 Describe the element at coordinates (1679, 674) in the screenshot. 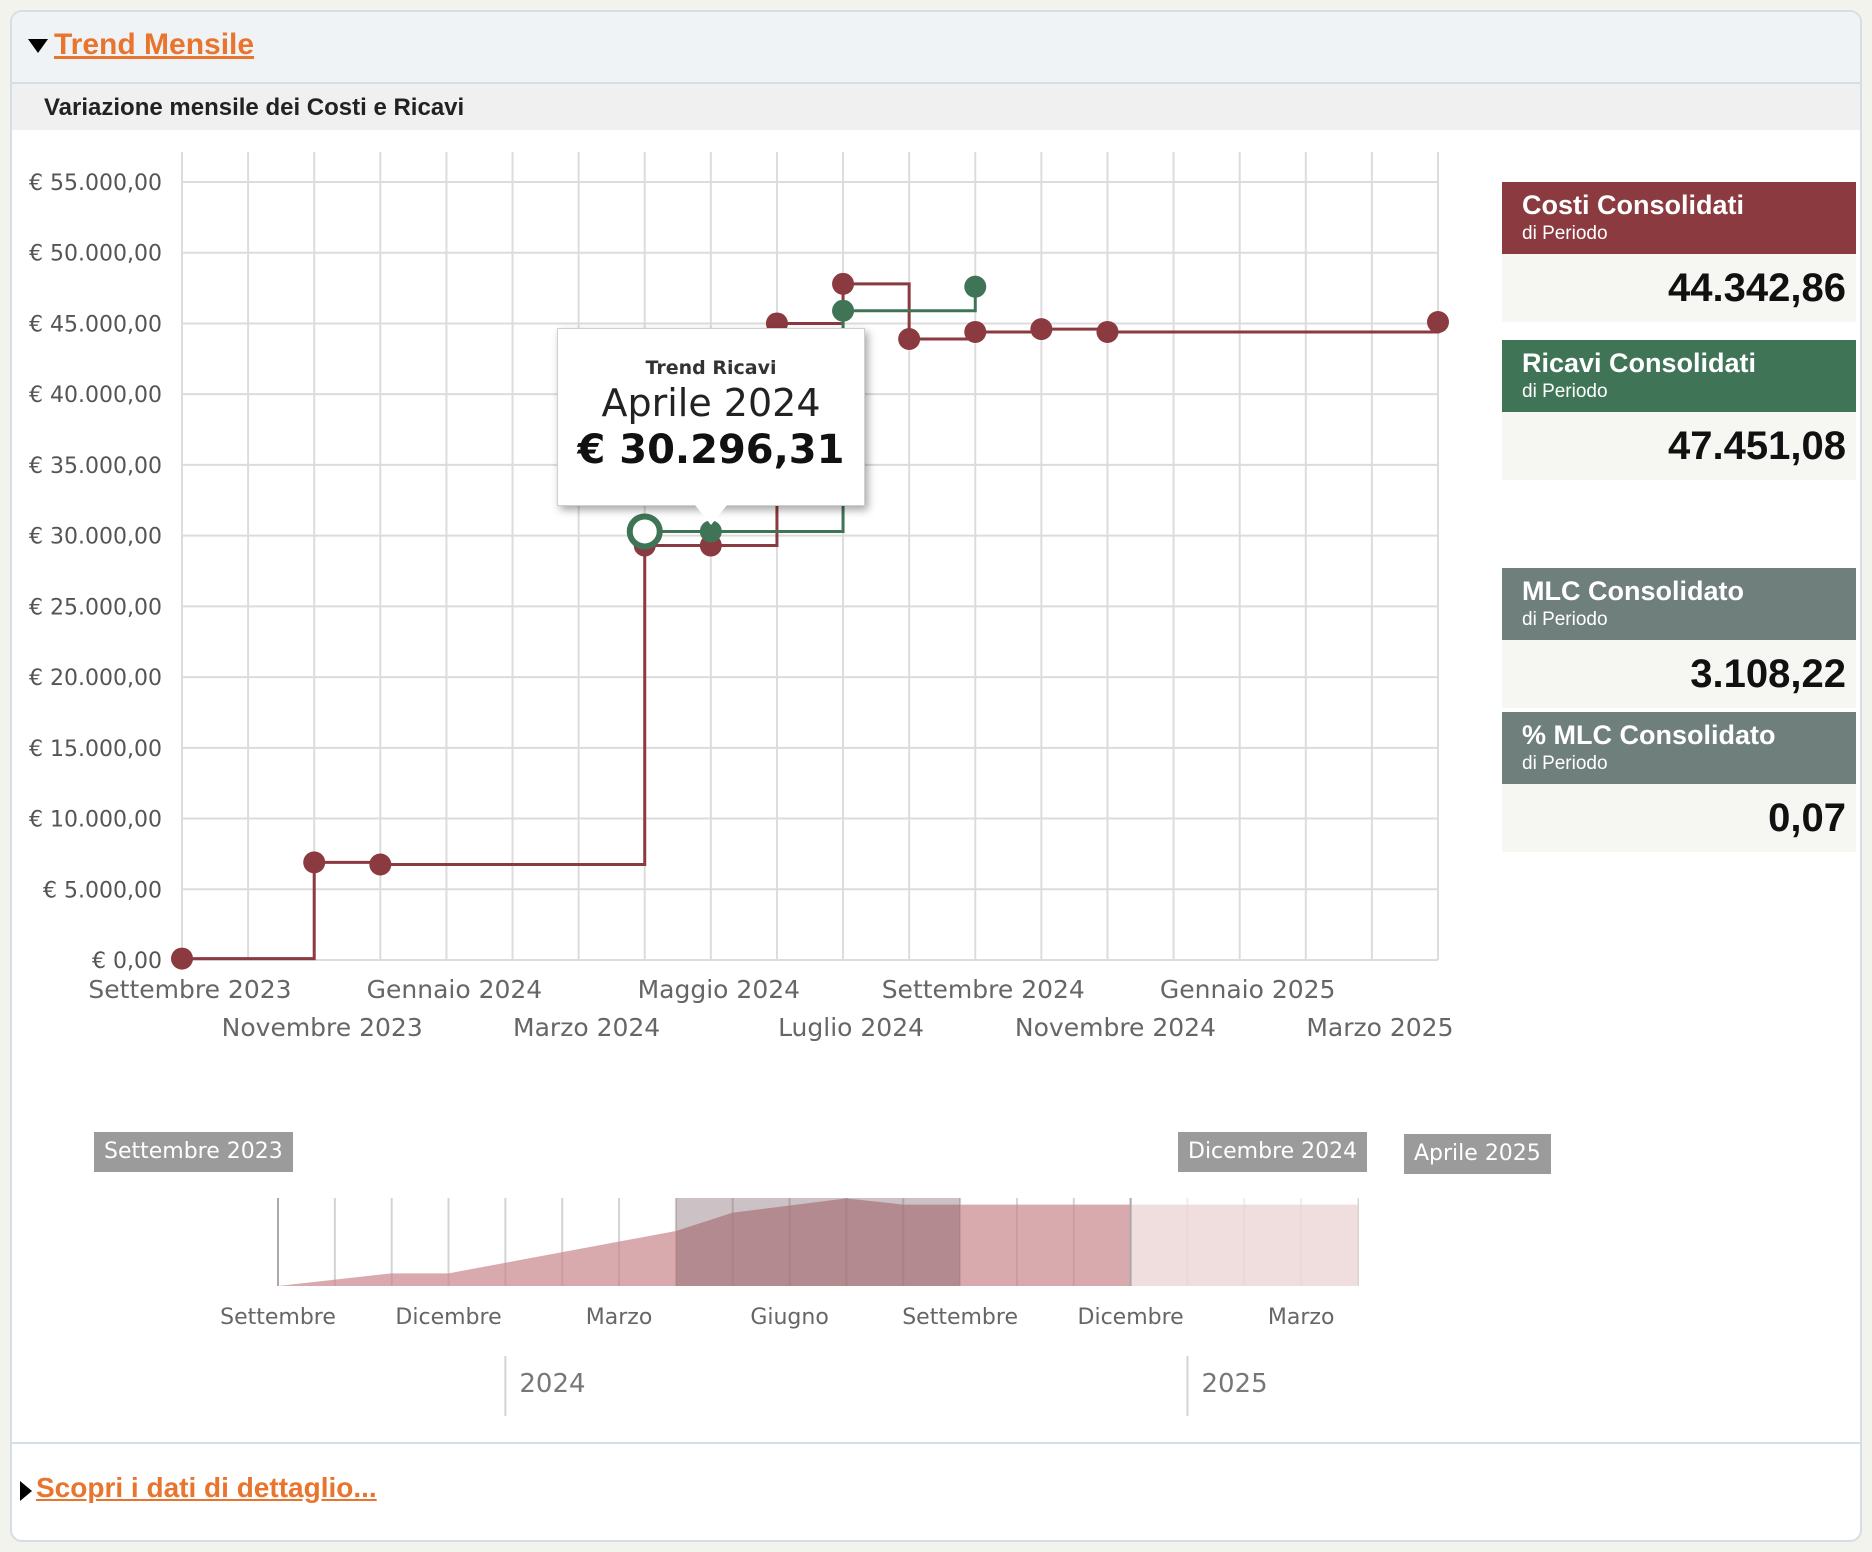

I see `kpi-mlc-value: 3.108,22` at that location.